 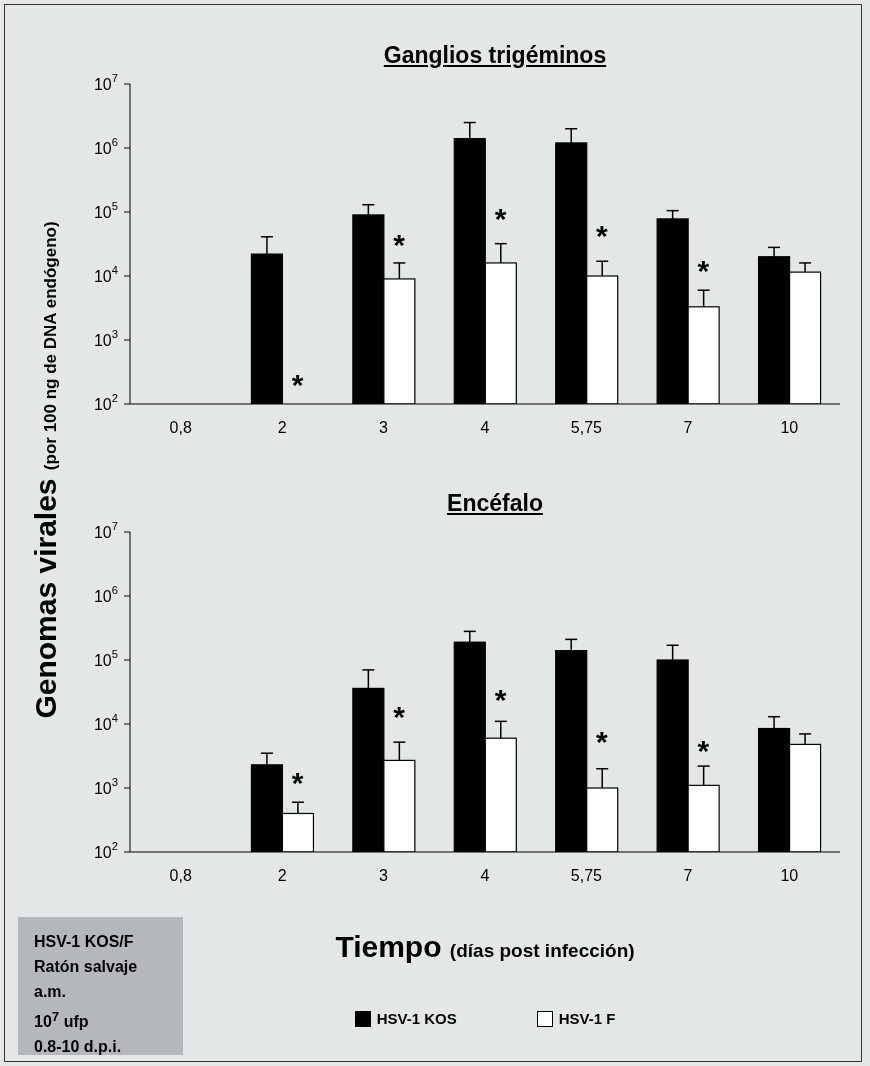 What do you see at coordinates (62, 1020) in the screenshot?
I see `text: 10$^{7}$ ufp` at bounding box center [62, 1020].